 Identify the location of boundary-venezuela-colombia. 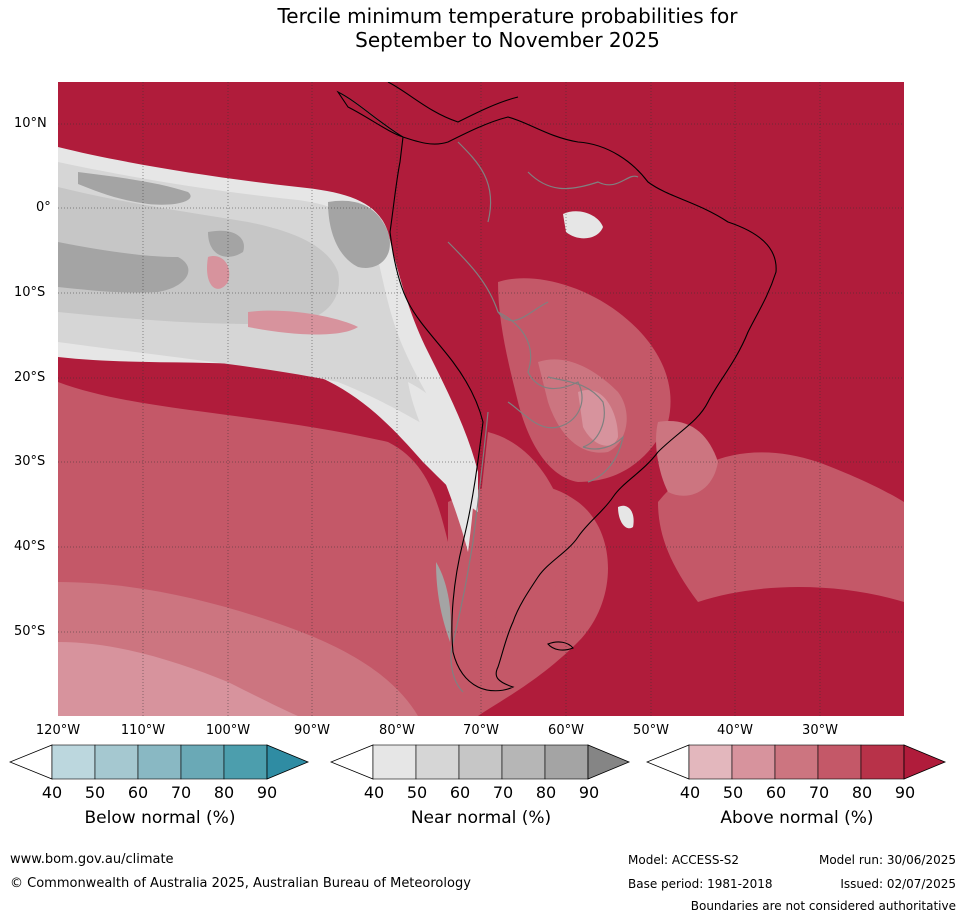
(474, 182).